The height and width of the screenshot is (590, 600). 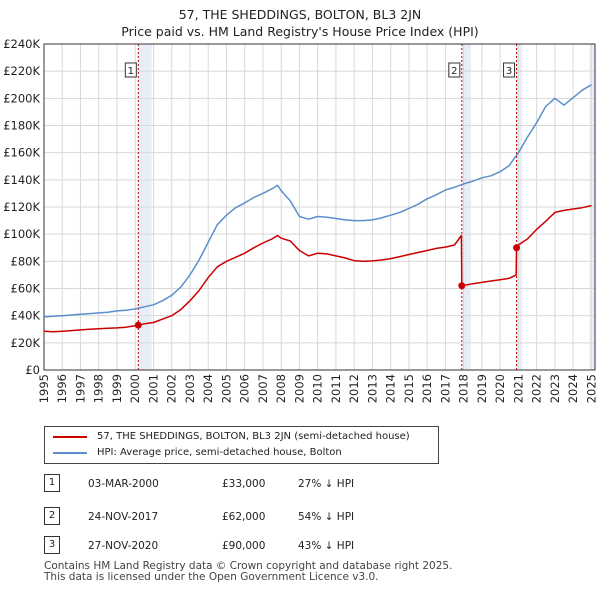 What do you see at coordinates (445, 388) in the screenshot?
I see `x-tick-label: 2017` at bounding box center [445, 388].